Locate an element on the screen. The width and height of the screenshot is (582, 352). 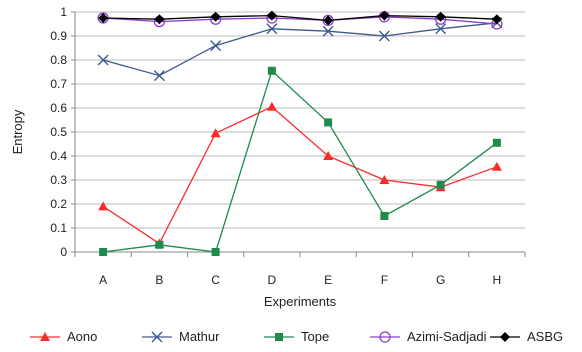
legend-item-mathur: Mathur is located at coordinates (181, 336).